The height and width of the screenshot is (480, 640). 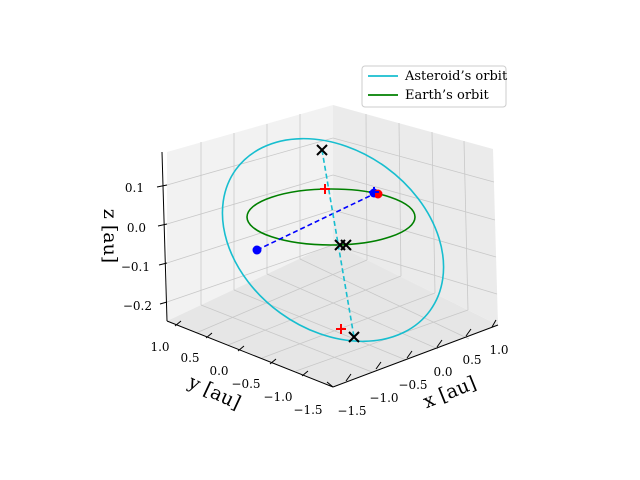 I want to click on line-of-nodes-dashed, so click(x=316, y=221).